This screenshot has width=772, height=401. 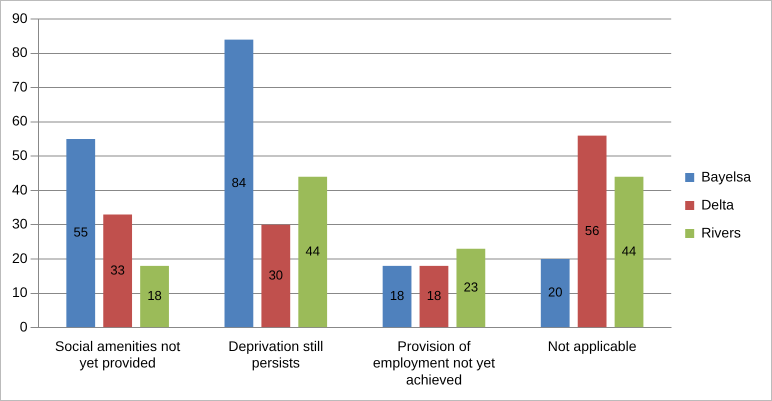 What do you see at coordinates (24, 326) in the screenshot?
I see `y-tick-label: 0` at bounding box center [24, 326].